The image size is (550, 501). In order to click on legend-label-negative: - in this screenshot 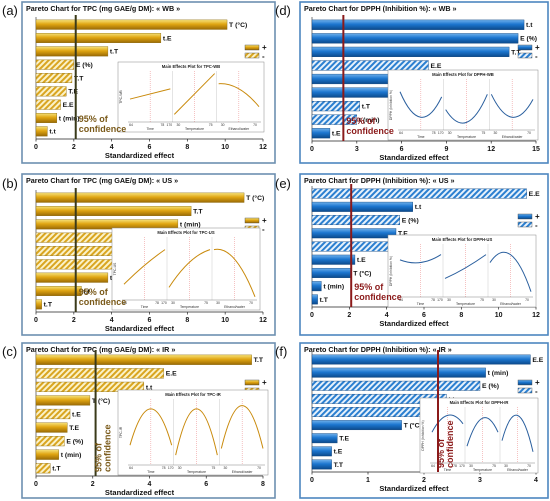, I will do `click(263, 229)`.